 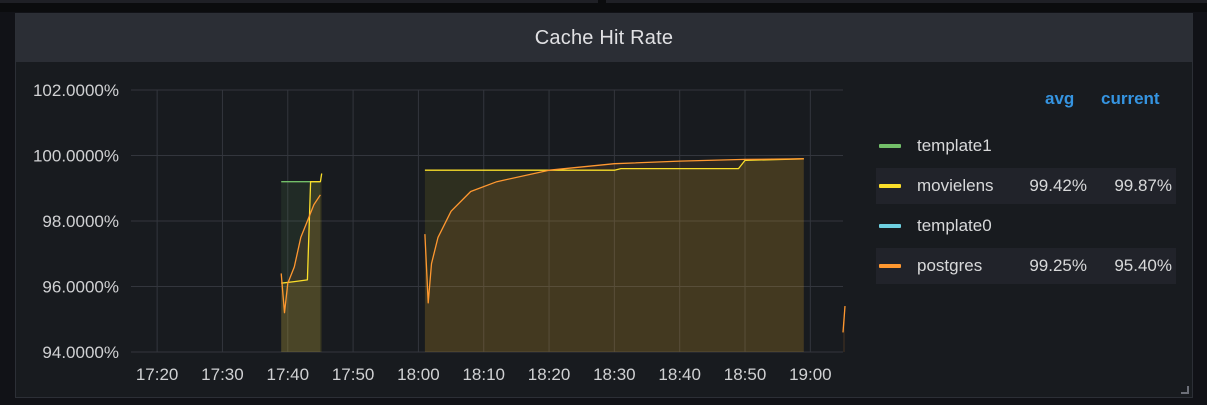 I want to click on legend-series-name: movielens, so click(x=955, y=185).